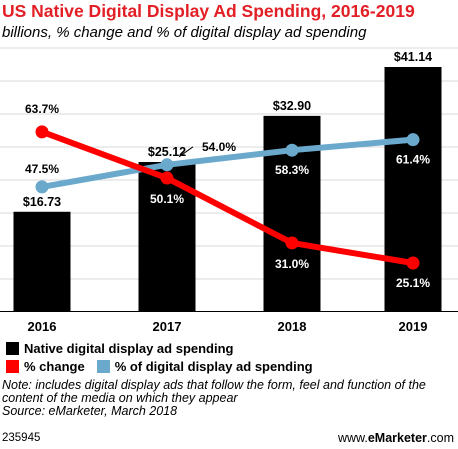 This screenshot has width=458, height=449. I want to click on pct-display-line, so click(227, 163).